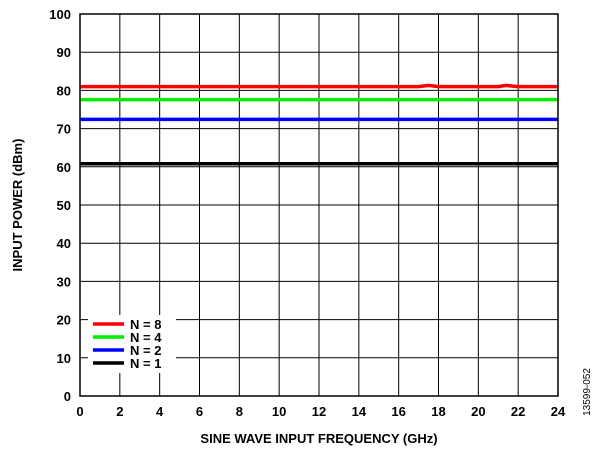  Describe the element at coordinates (146, 337) in the screenshot. I see `legend-label: N = 4` at that location.